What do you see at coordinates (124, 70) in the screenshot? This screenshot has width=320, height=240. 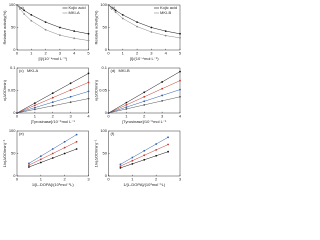 I see `panel-annotation: MKI-B` at bounding box center [124, 70].